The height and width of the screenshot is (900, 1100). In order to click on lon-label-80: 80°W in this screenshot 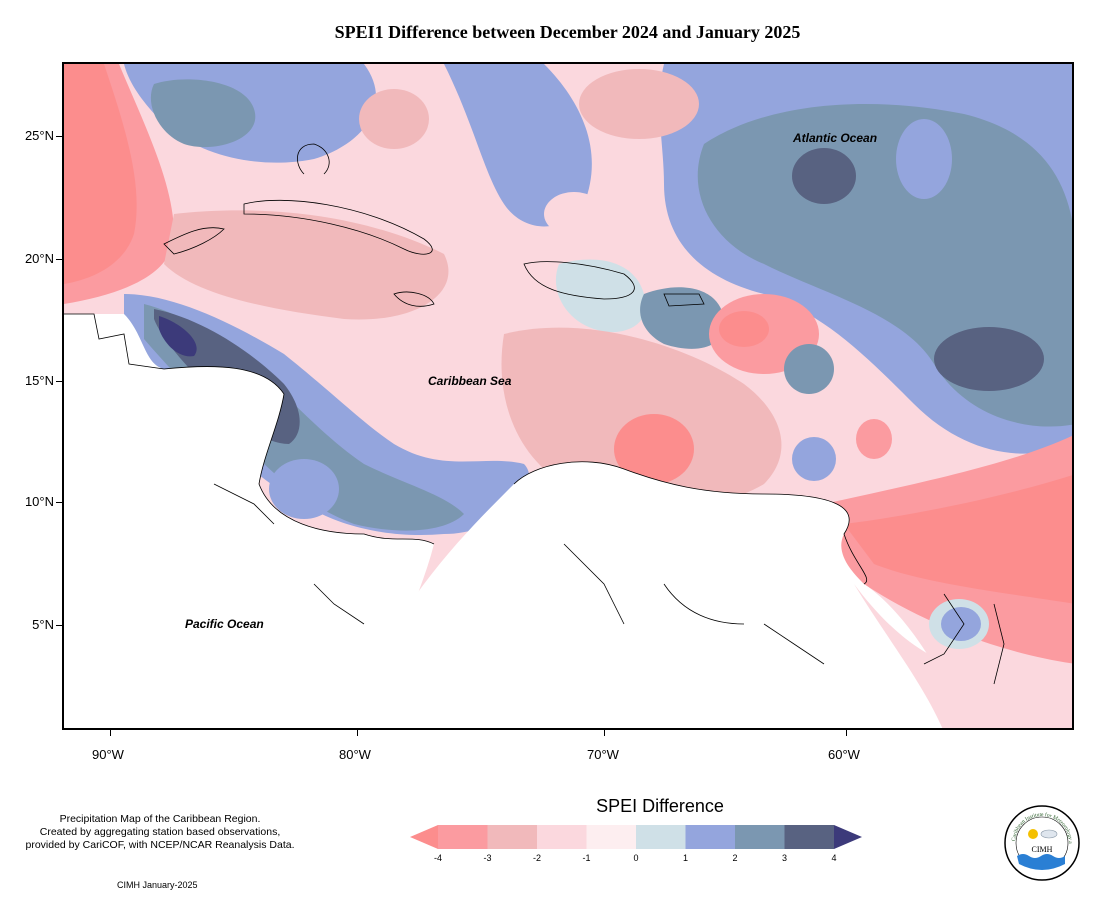, I will do `click(355, 754)`.